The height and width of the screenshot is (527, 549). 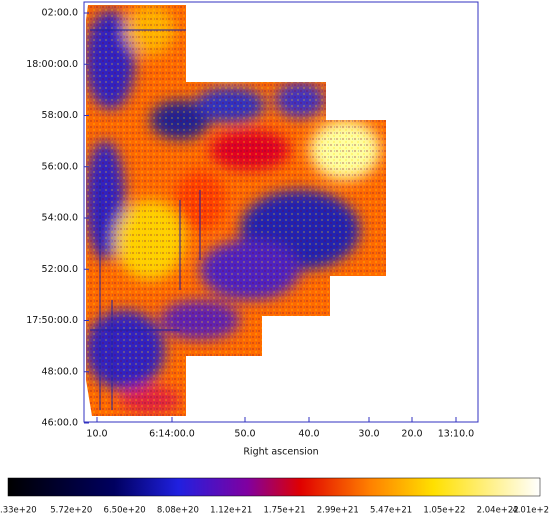 What do you see at coordinates (60, 423) in the screenshot?
I see `y-tick-label: 46:00.0` at bounding box center [60, 423].